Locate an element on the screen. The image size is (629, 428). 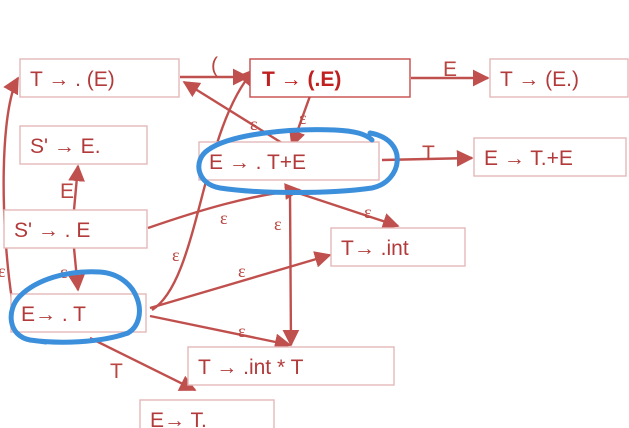
edge-eT-to-tint is located at coordinates (240, 280).